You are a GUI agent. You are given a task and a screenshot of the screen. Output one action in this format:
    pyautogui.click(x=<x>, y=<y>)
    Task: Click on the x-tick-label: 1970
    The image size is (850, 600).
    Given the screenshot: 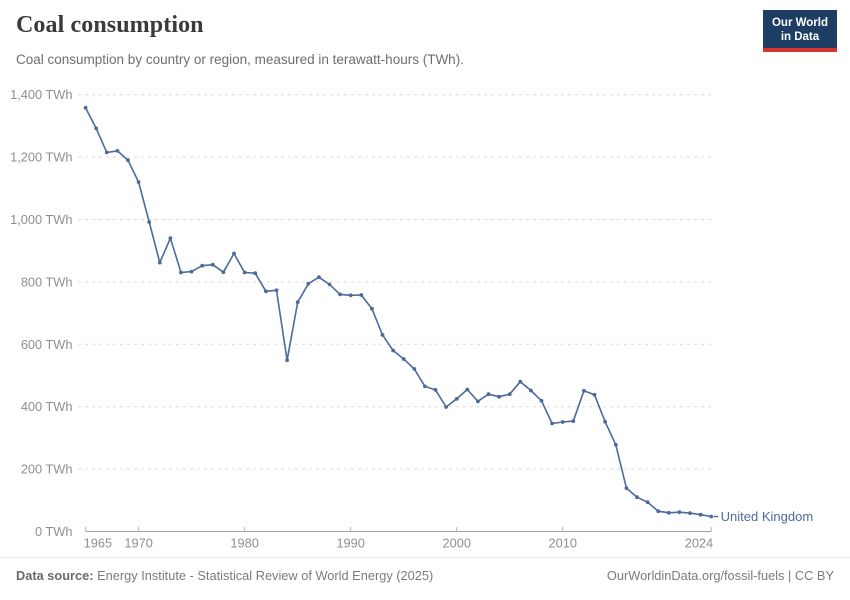 What is the action you would take?
    pyautogui.click(x=138, y=543)
    